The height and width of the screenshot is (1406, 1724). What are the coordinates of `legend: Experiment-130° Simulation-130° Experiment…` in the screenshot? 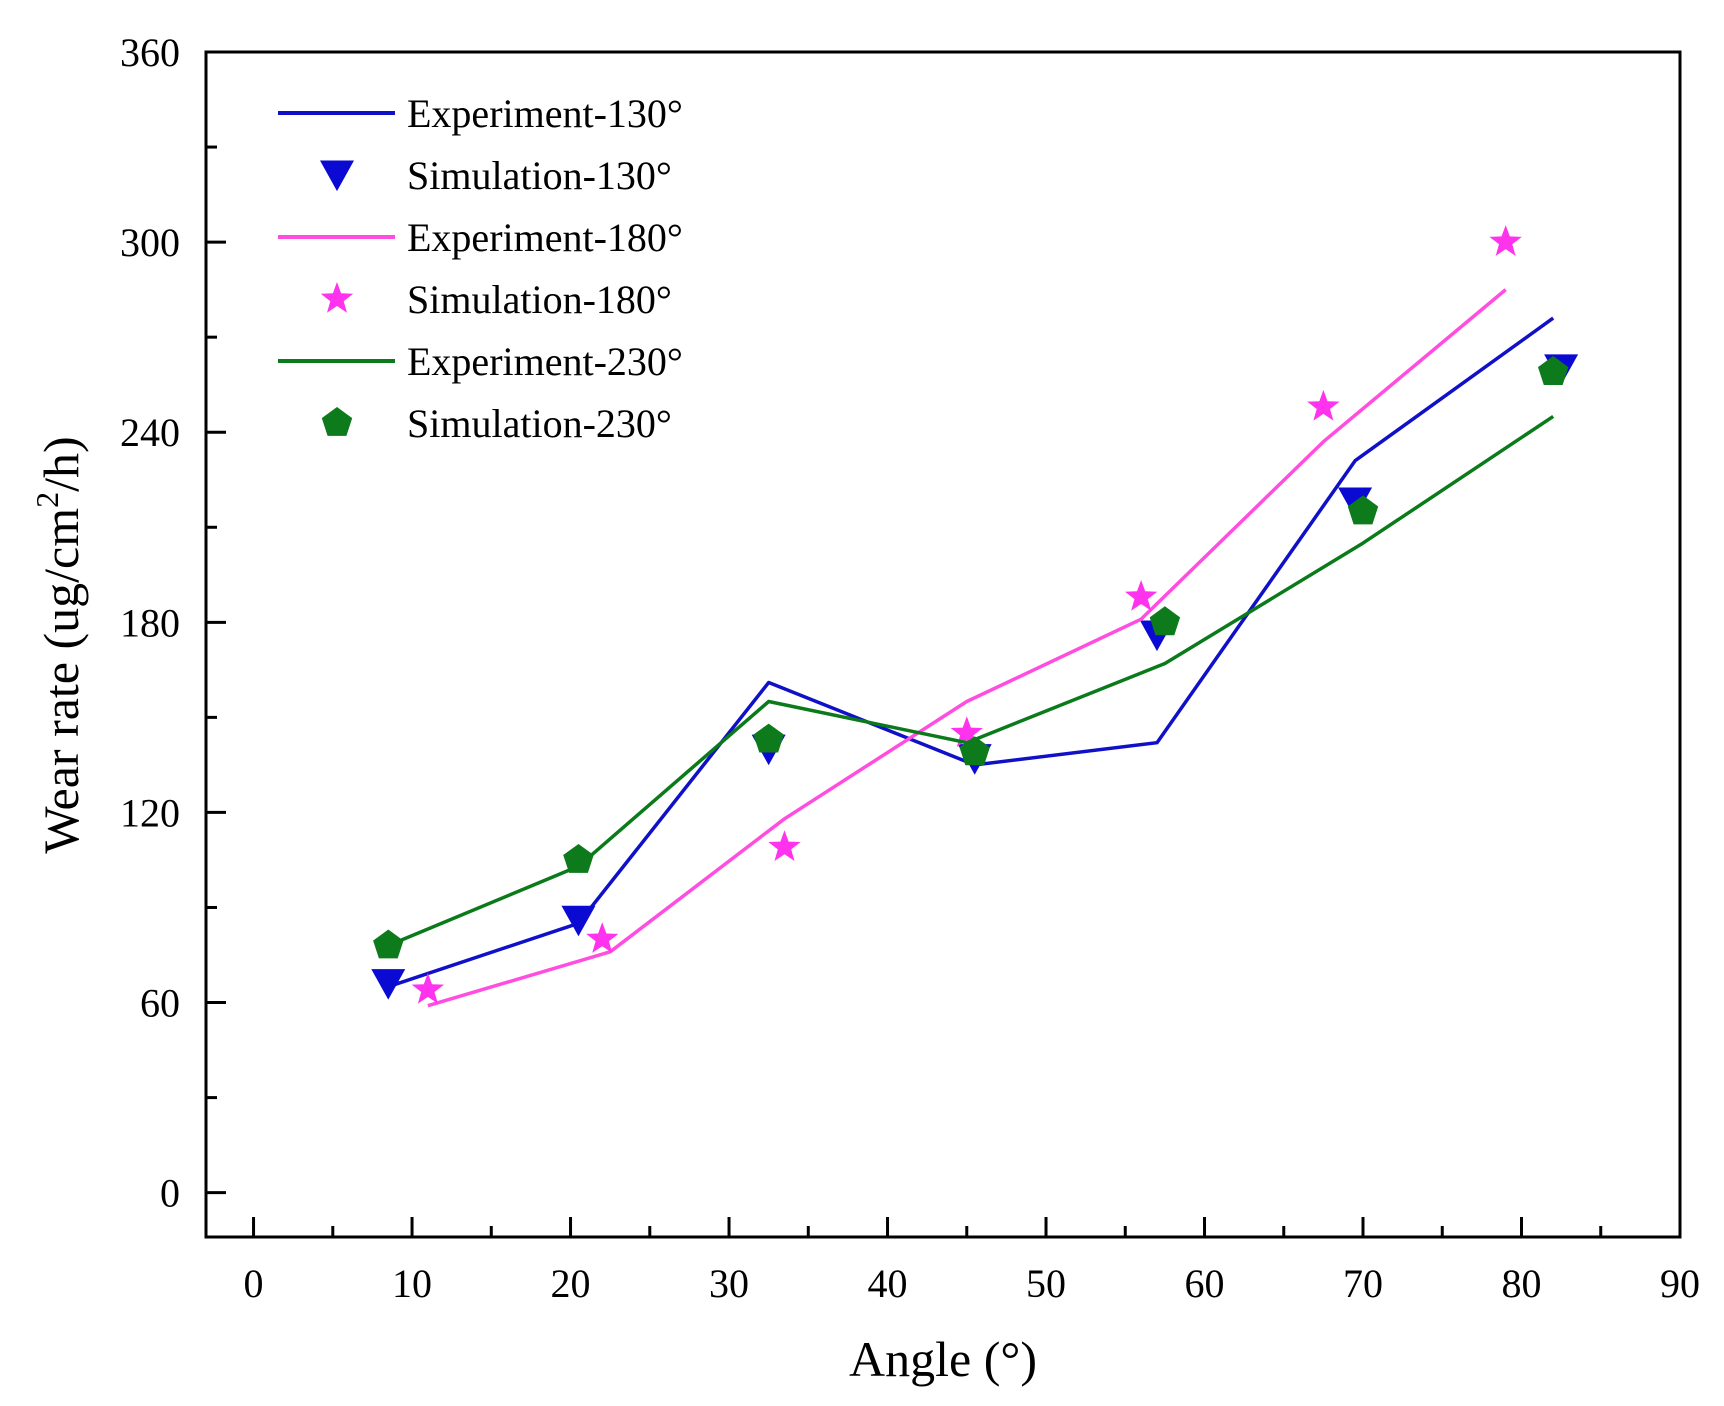 It's located at (480, 268).